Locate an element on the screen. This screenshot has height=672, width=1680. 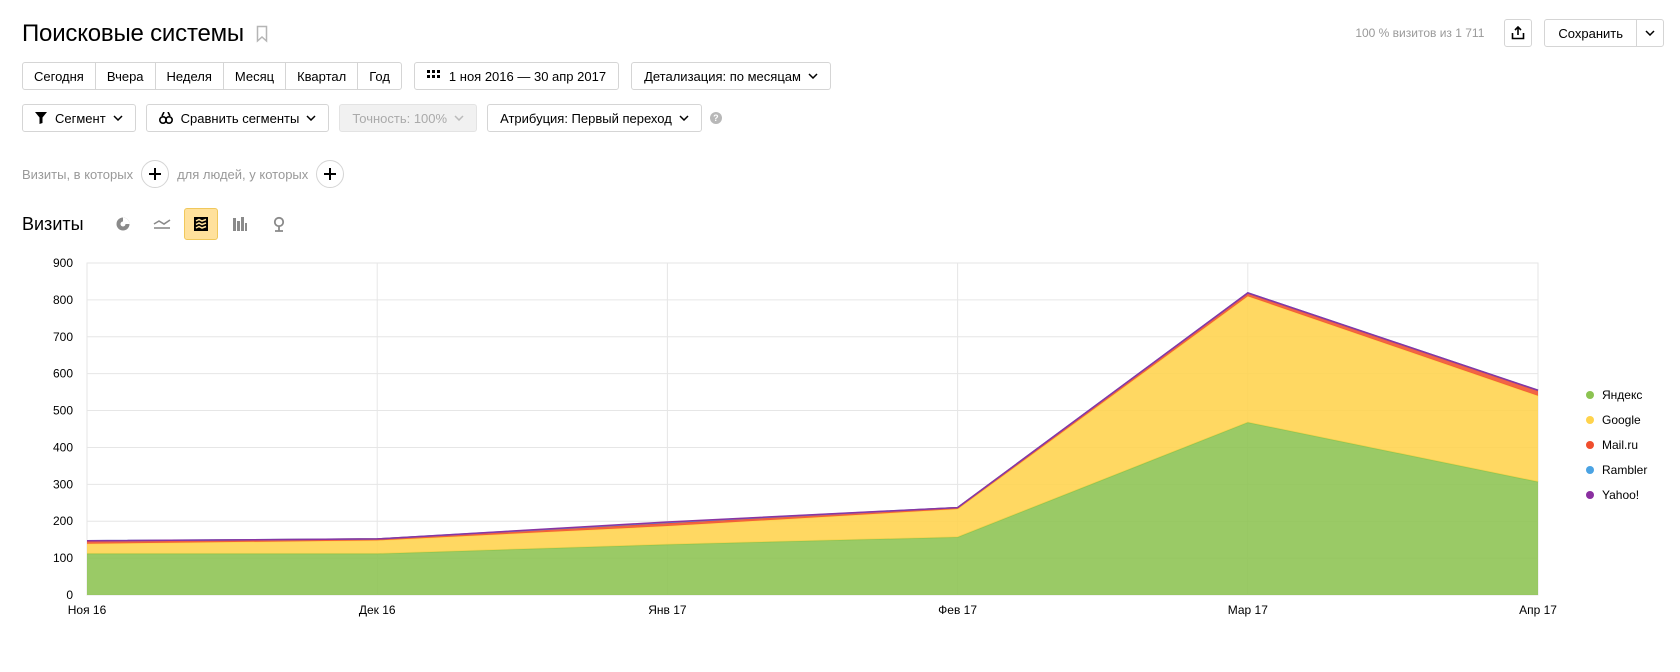
help-icon: ? is located at coordinates (715, 118).